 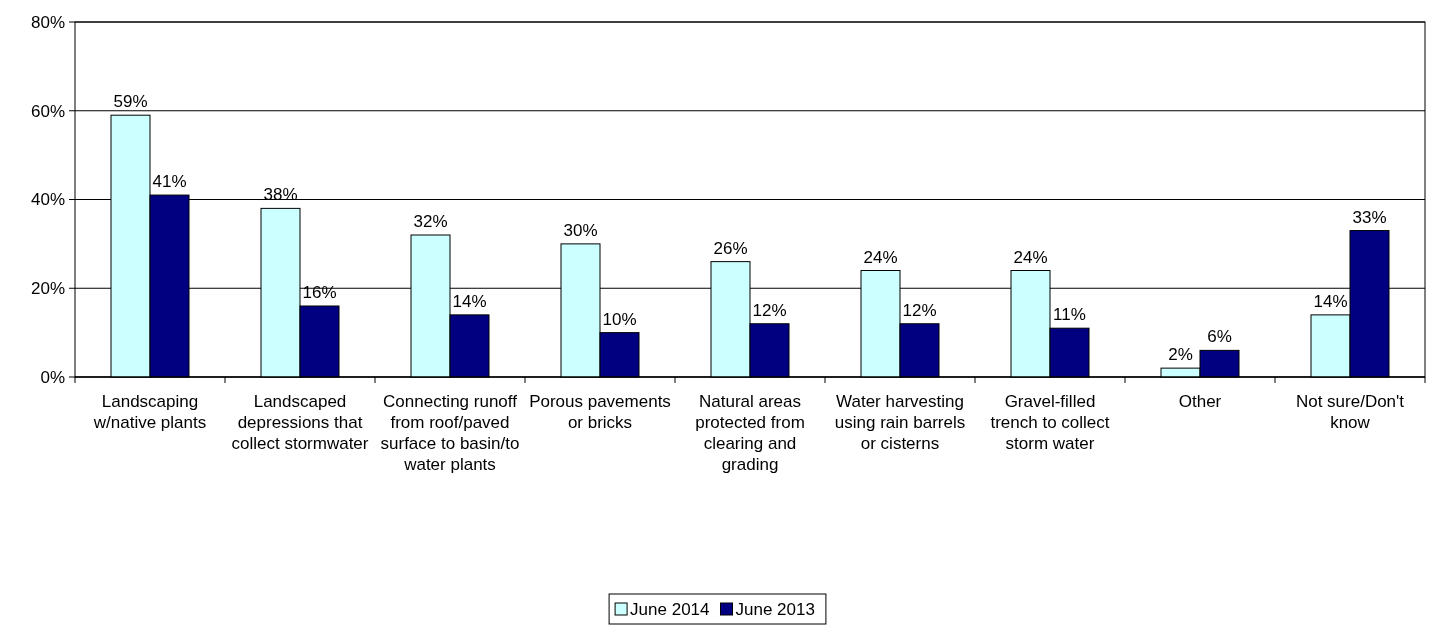 What do you see at coordinates (900, 422) in the screenshot?
I see `x-tick-label: Water harvesting using rain barrels or cisterns` at bounding box center [900, 422].